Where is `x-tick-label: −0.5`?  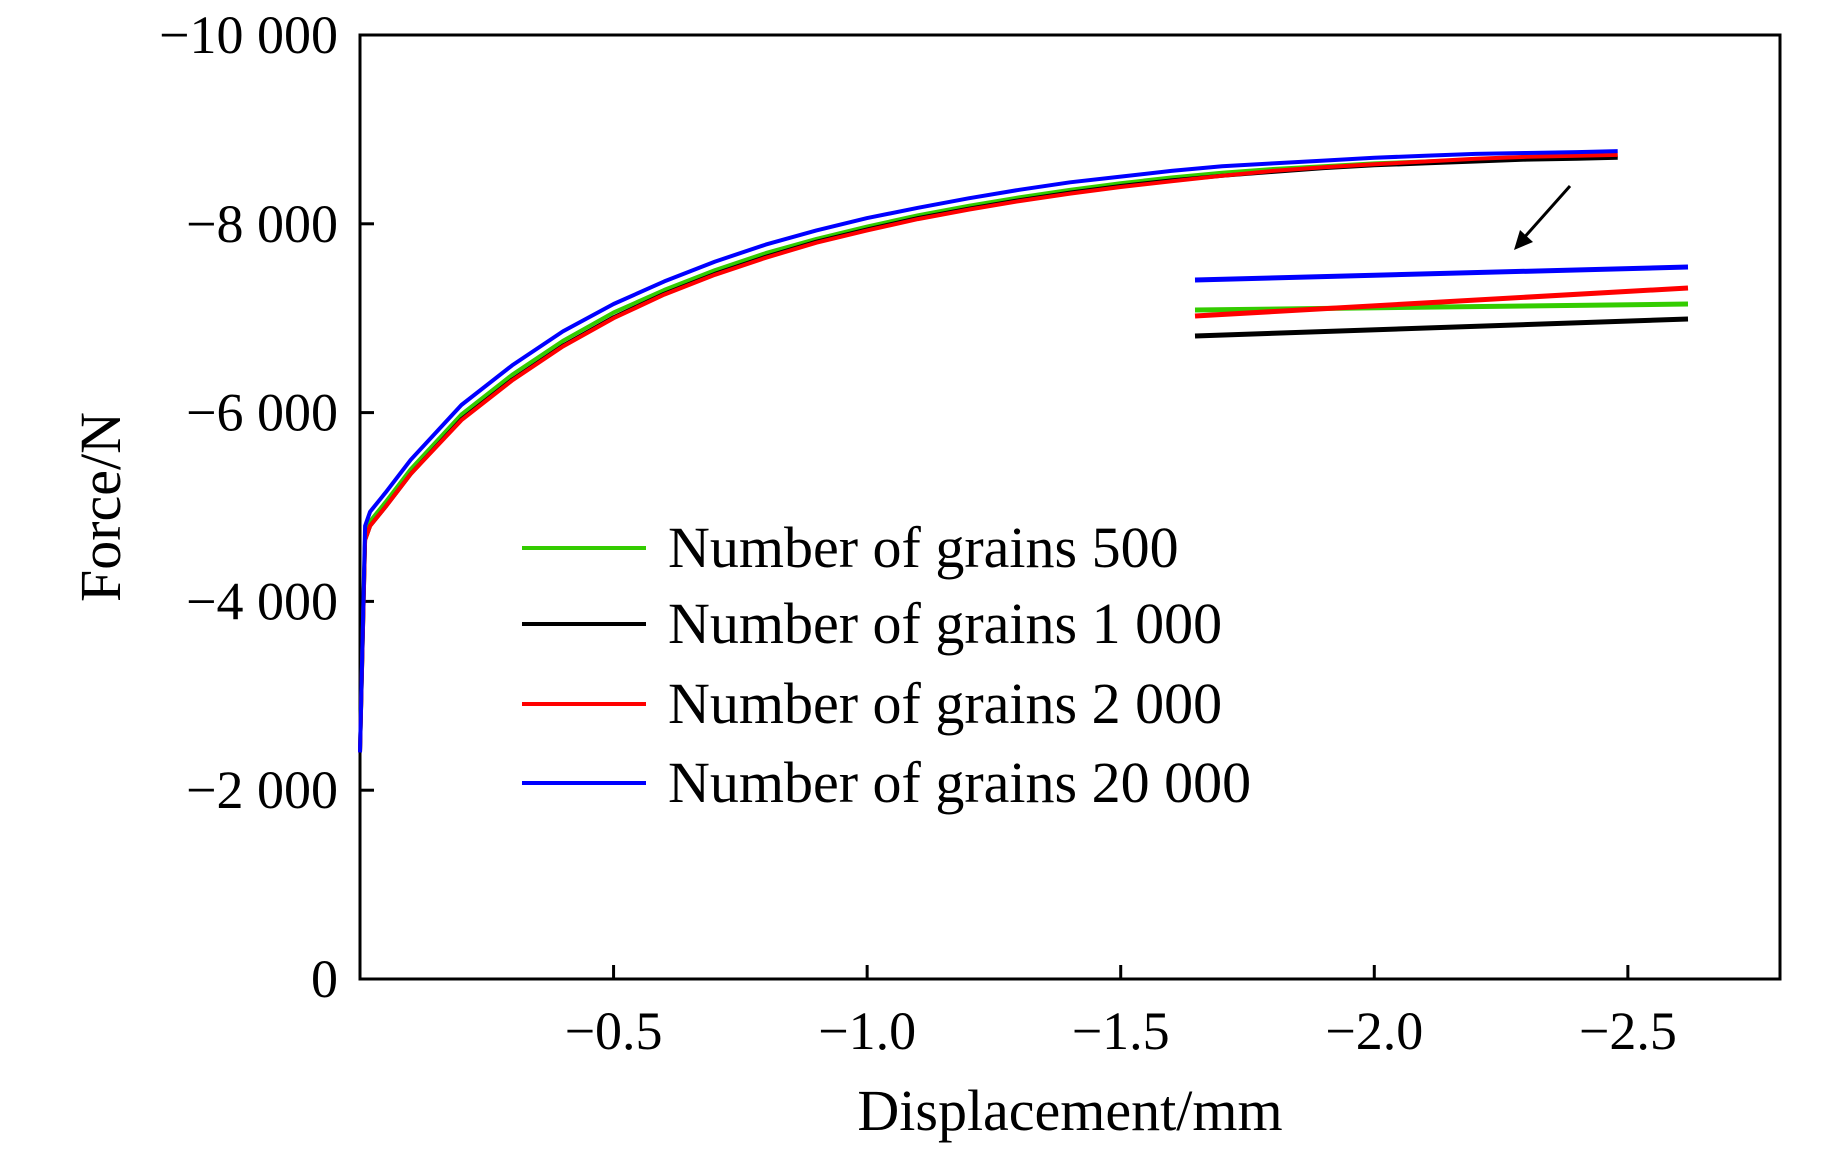 x-tick-label: −0.5 is located at coordinates (614, 1031).